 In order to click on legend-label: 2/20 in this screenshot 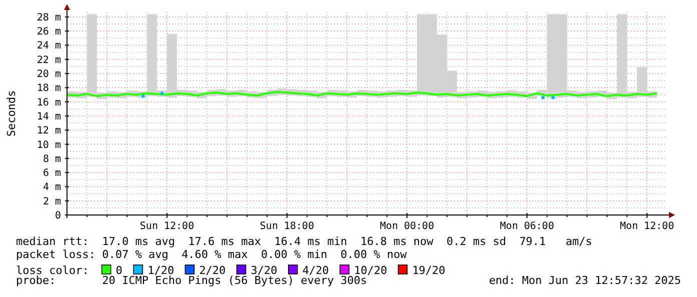, I will do `click(212, 270)`.